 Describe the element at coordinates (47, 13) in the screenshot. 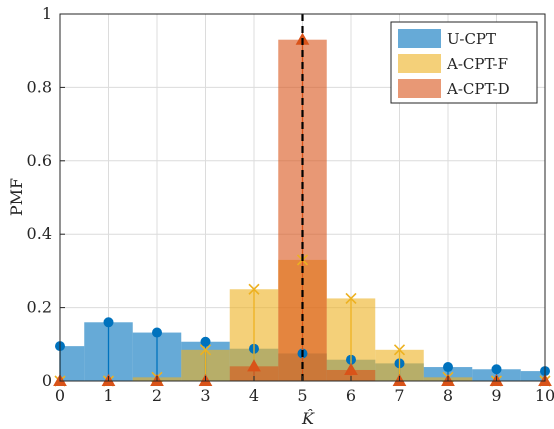

I see `y-tick-label: 1` at that location.